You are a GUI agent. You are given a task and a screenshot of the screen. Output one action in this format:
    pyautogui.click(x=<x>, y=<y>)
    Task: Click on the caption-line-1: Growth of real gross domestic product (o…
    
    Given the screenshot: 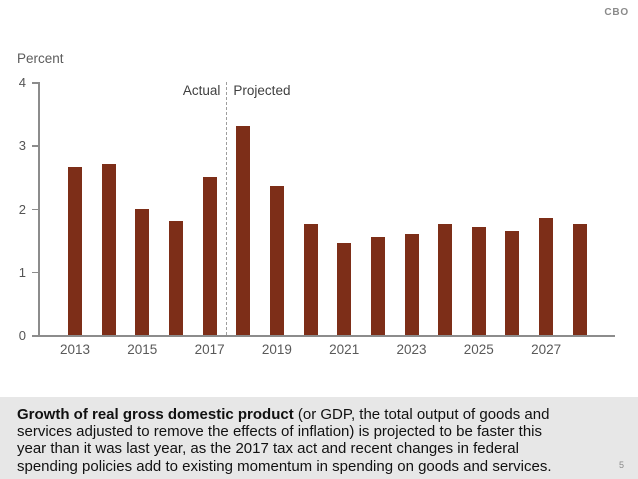 What is the action you would take?
    pyautogui.click(x=283, y=414)
    